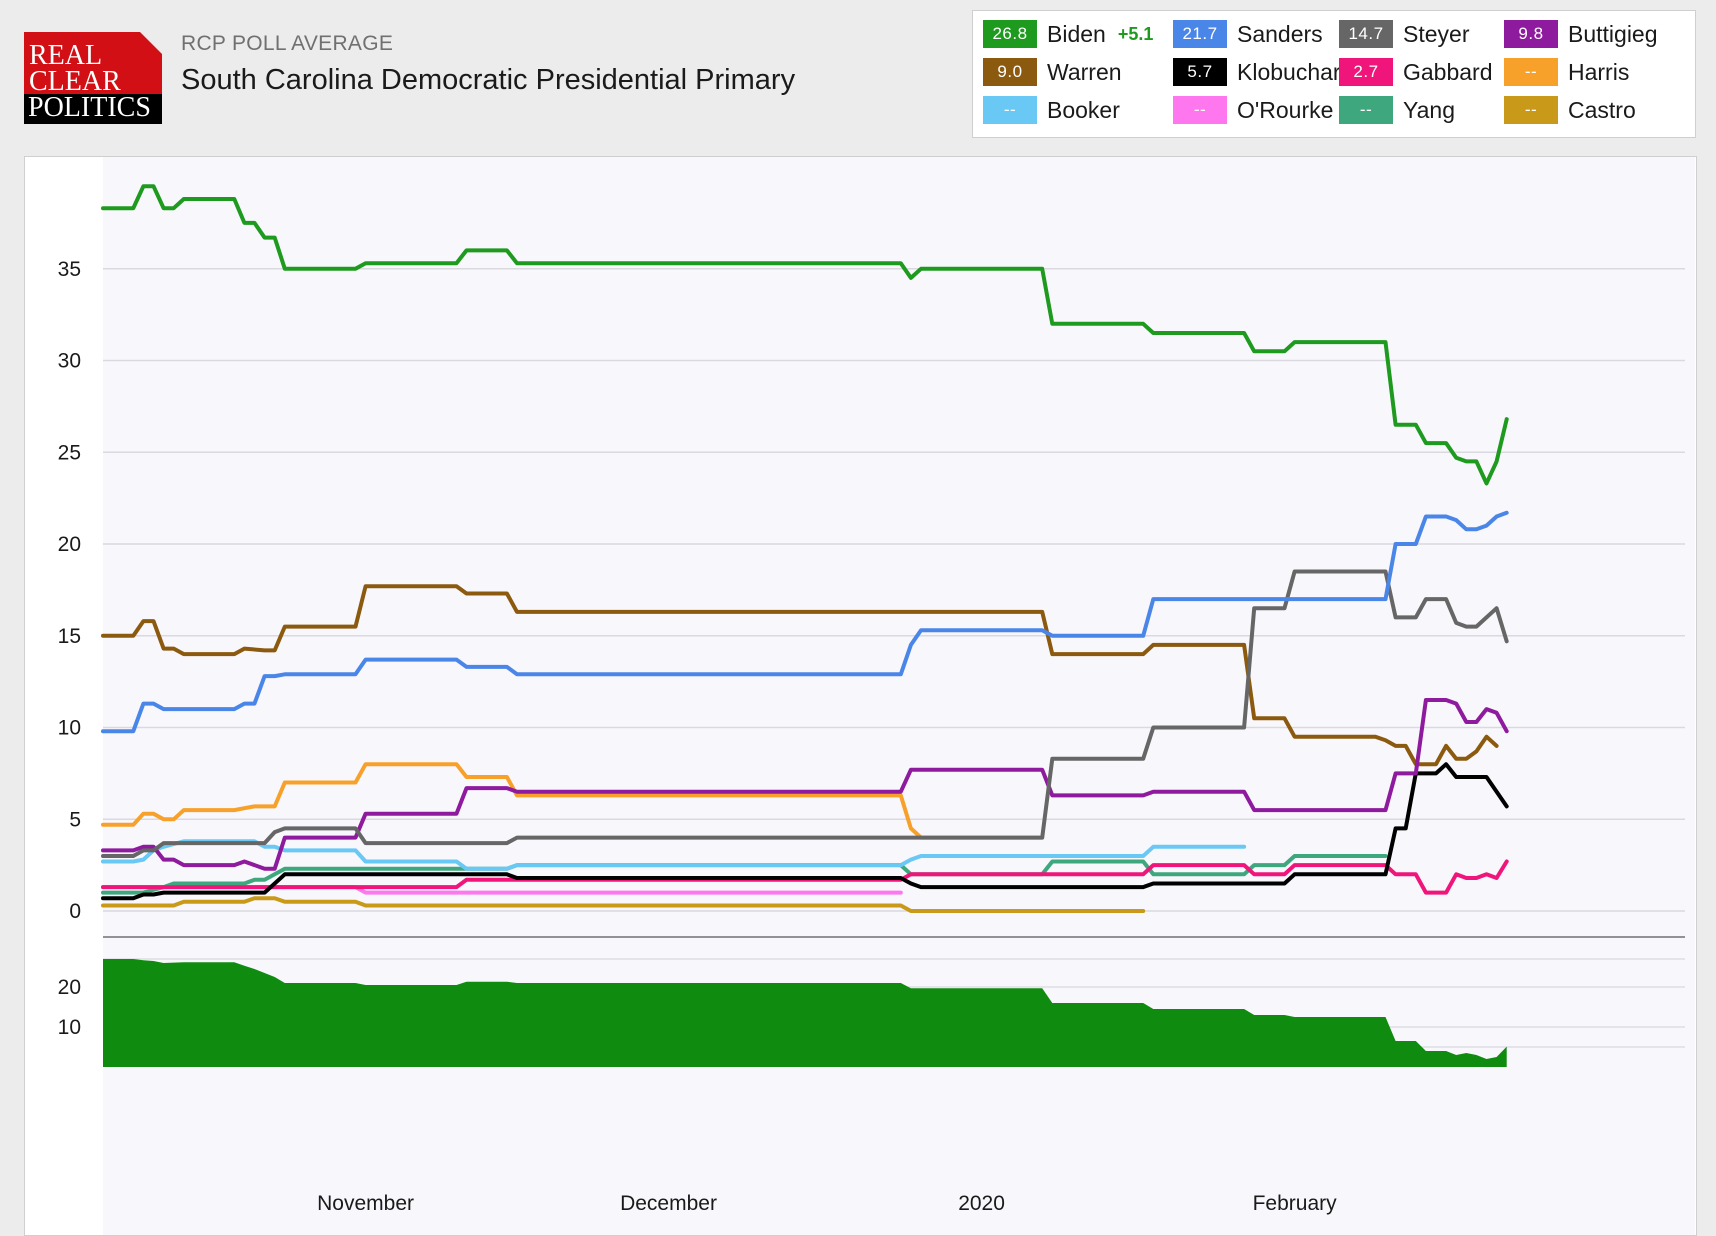 This screenshot has height=1236, width=1716. Describe the element at coordinates (1084, 71) in the screenshot. I see `legend-name-warren: Warren` at that location.